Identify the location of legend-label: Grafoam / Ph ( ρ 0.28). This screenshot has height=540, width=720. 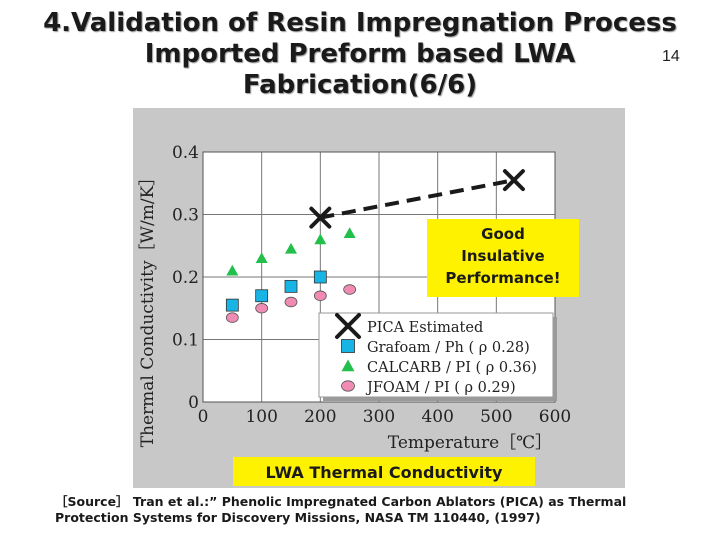
(448, 348).